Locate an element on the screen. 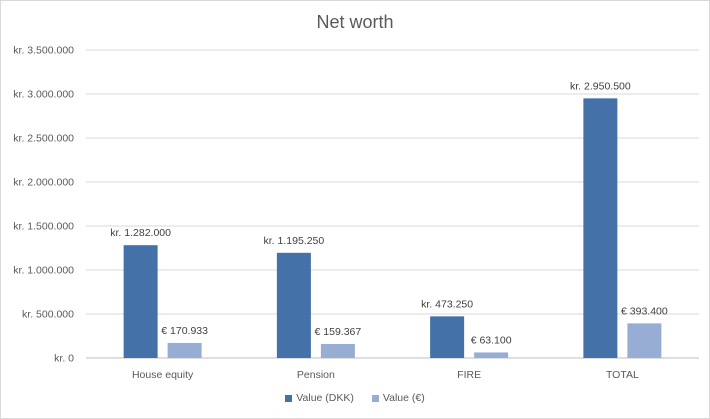 The width and height of the screenshot is (710, 419). legend-item-eur: Value (€) is located at coordinates (398, 398).